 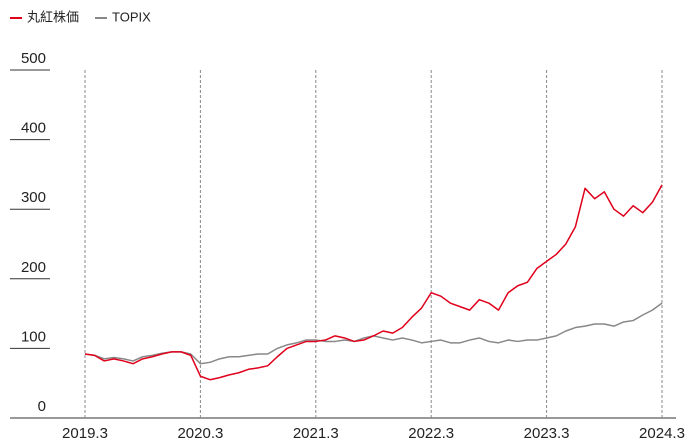 I want to click on x-tick-label: 2020.3, so click(x=200, y=433).